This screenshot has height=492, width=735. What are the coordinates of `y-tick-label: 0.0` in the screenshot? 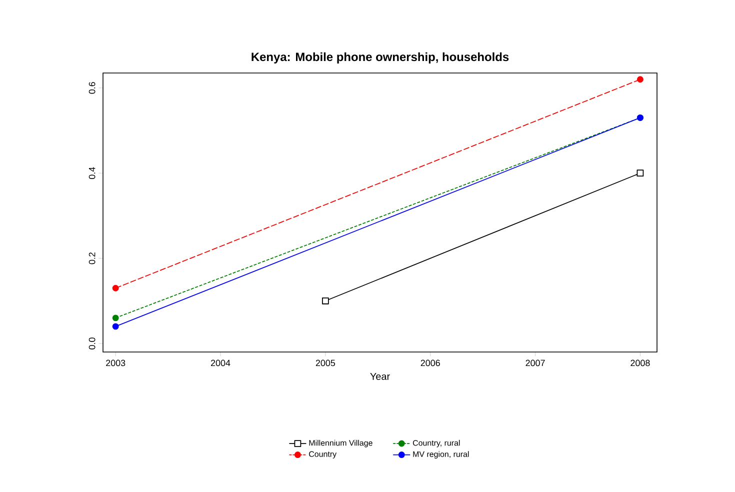 It's located at (92, 344).